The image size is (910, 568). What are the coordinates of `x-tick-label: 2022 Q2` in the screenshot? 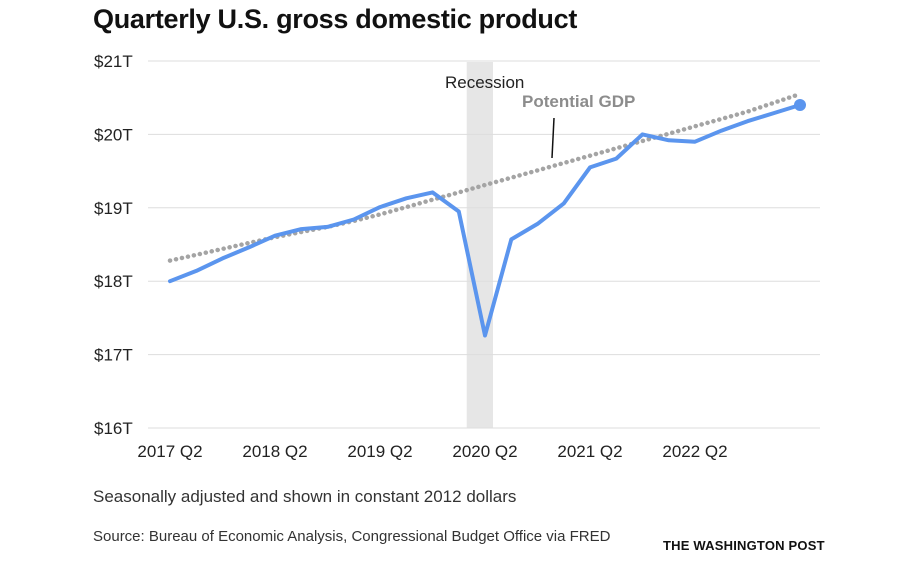 It's located at (694, 451).